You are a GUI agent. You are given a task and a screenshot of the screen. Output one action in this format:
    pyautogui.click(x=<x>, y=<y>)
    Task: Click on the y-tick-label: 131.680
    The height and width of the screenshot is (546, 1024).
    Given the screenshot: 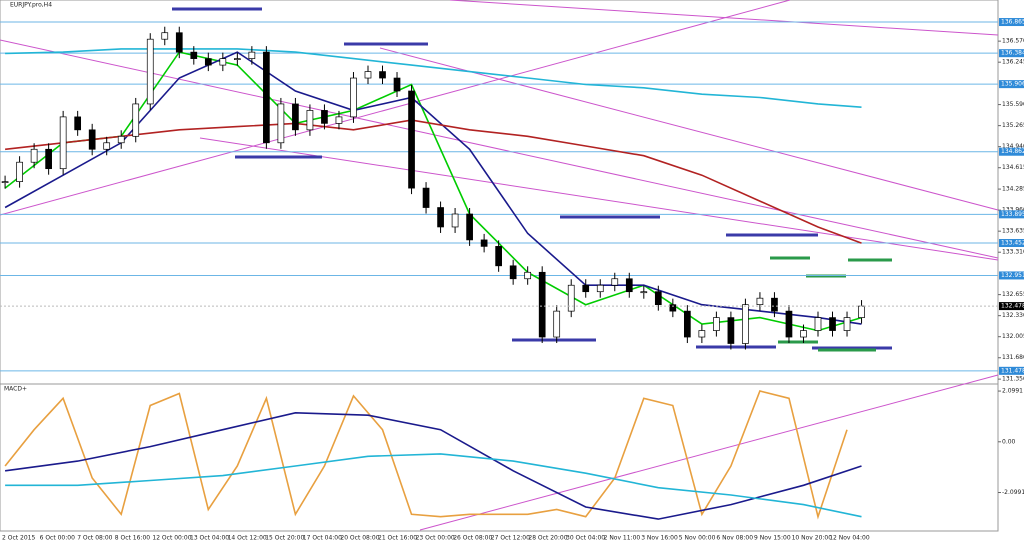 What is the action you would take?
    pyautogui.click(x=1013, y=357)
    